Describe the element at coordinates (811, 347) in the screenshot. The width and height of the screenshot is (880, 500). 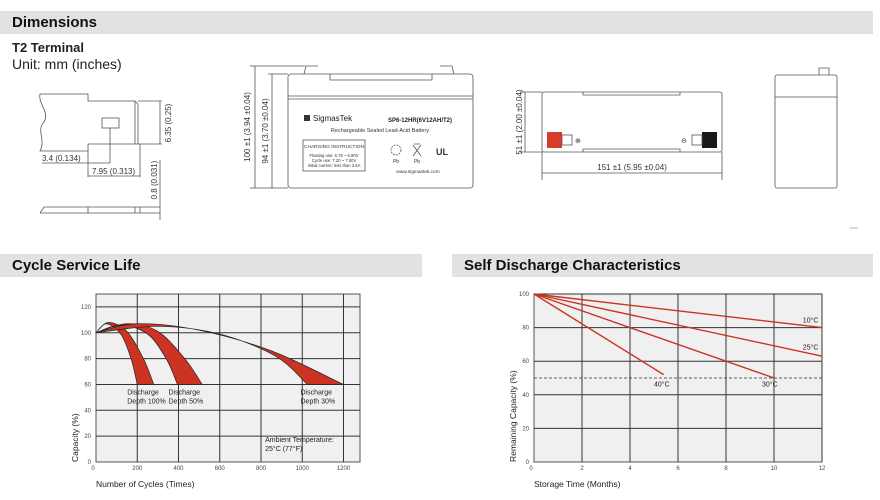
I see `series-label: 25°C` at that location.